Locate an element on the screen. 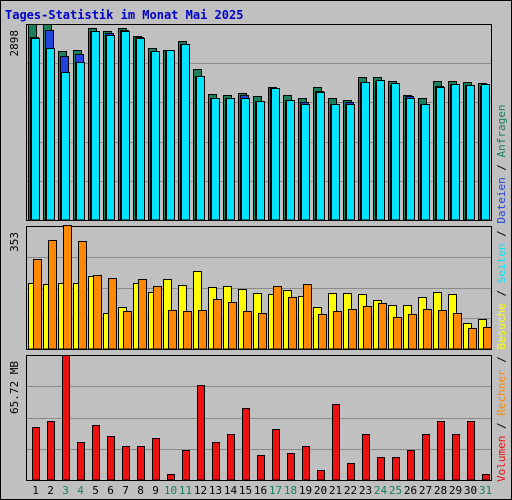 This screenshot has width=512, height=500. x-tick-label-day-11: 11 is located at coordinates (185, 490).